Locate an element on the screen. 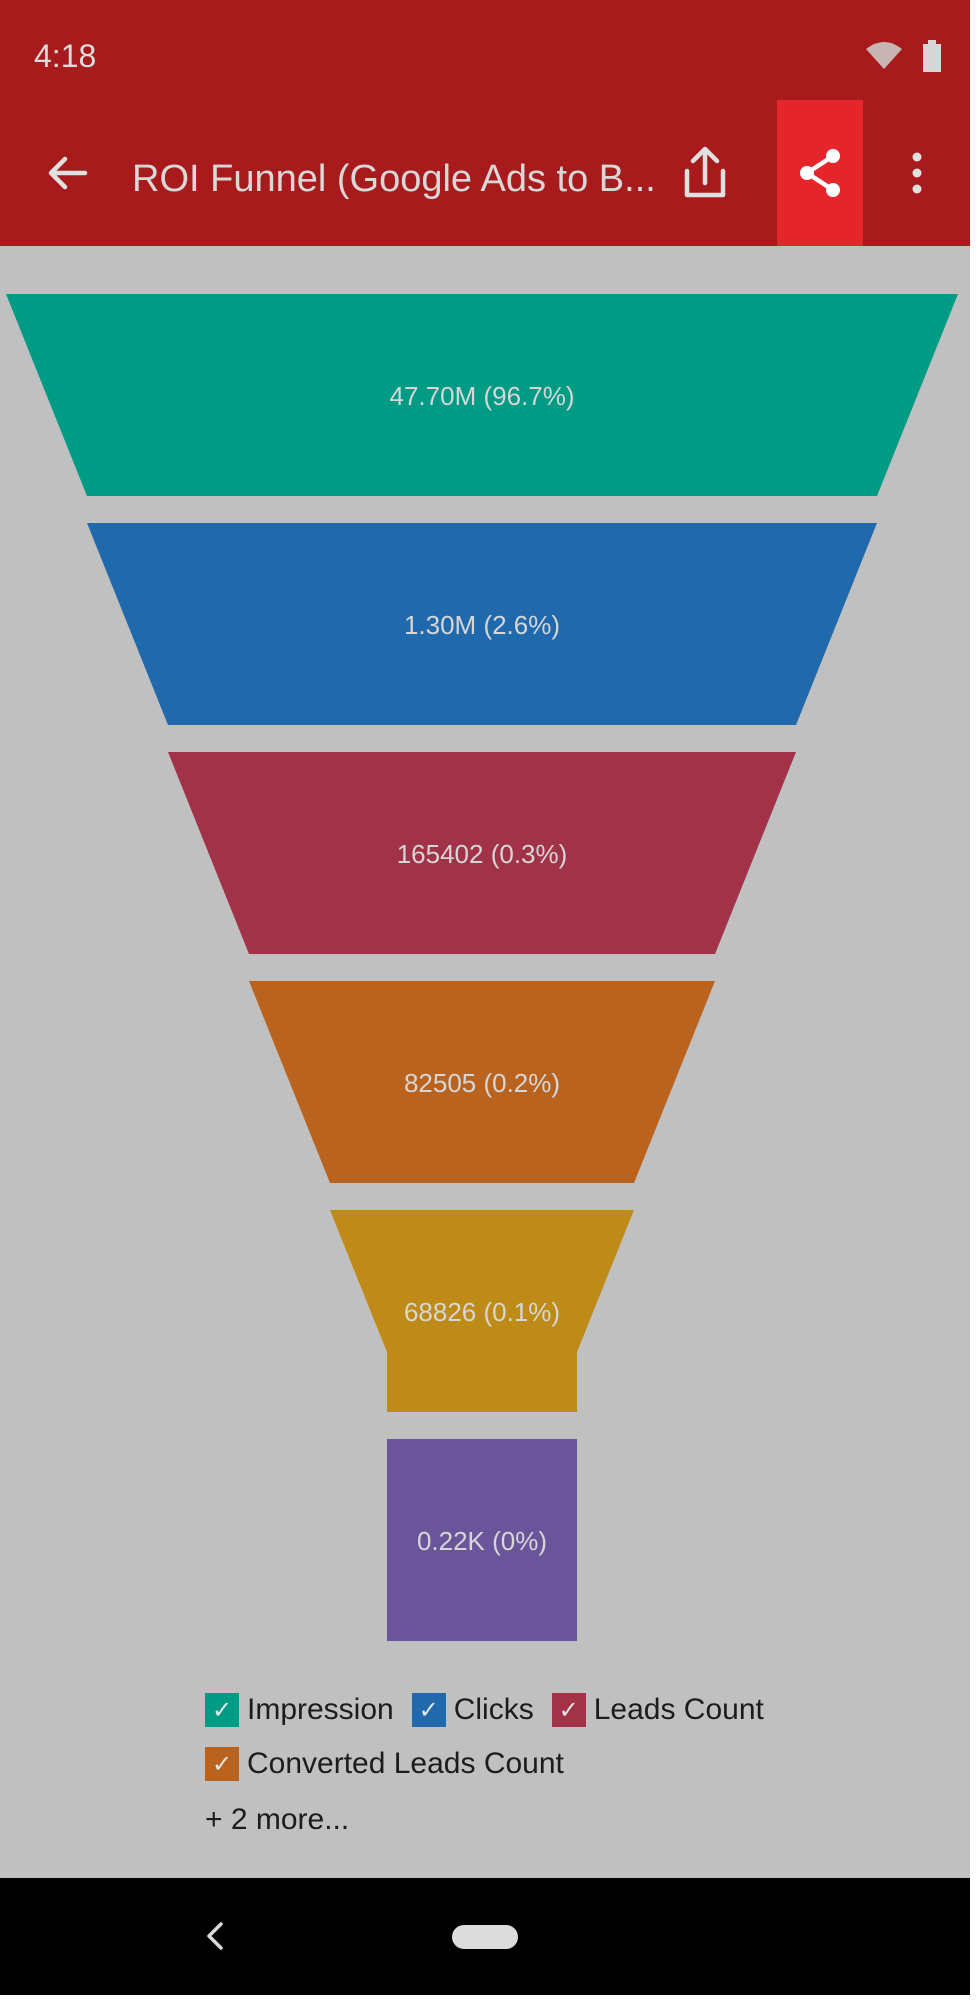 This screenshot has height=2000, width=977. funnel-data-label: 0.22K (0%) is located at coordinates (482, 1541).